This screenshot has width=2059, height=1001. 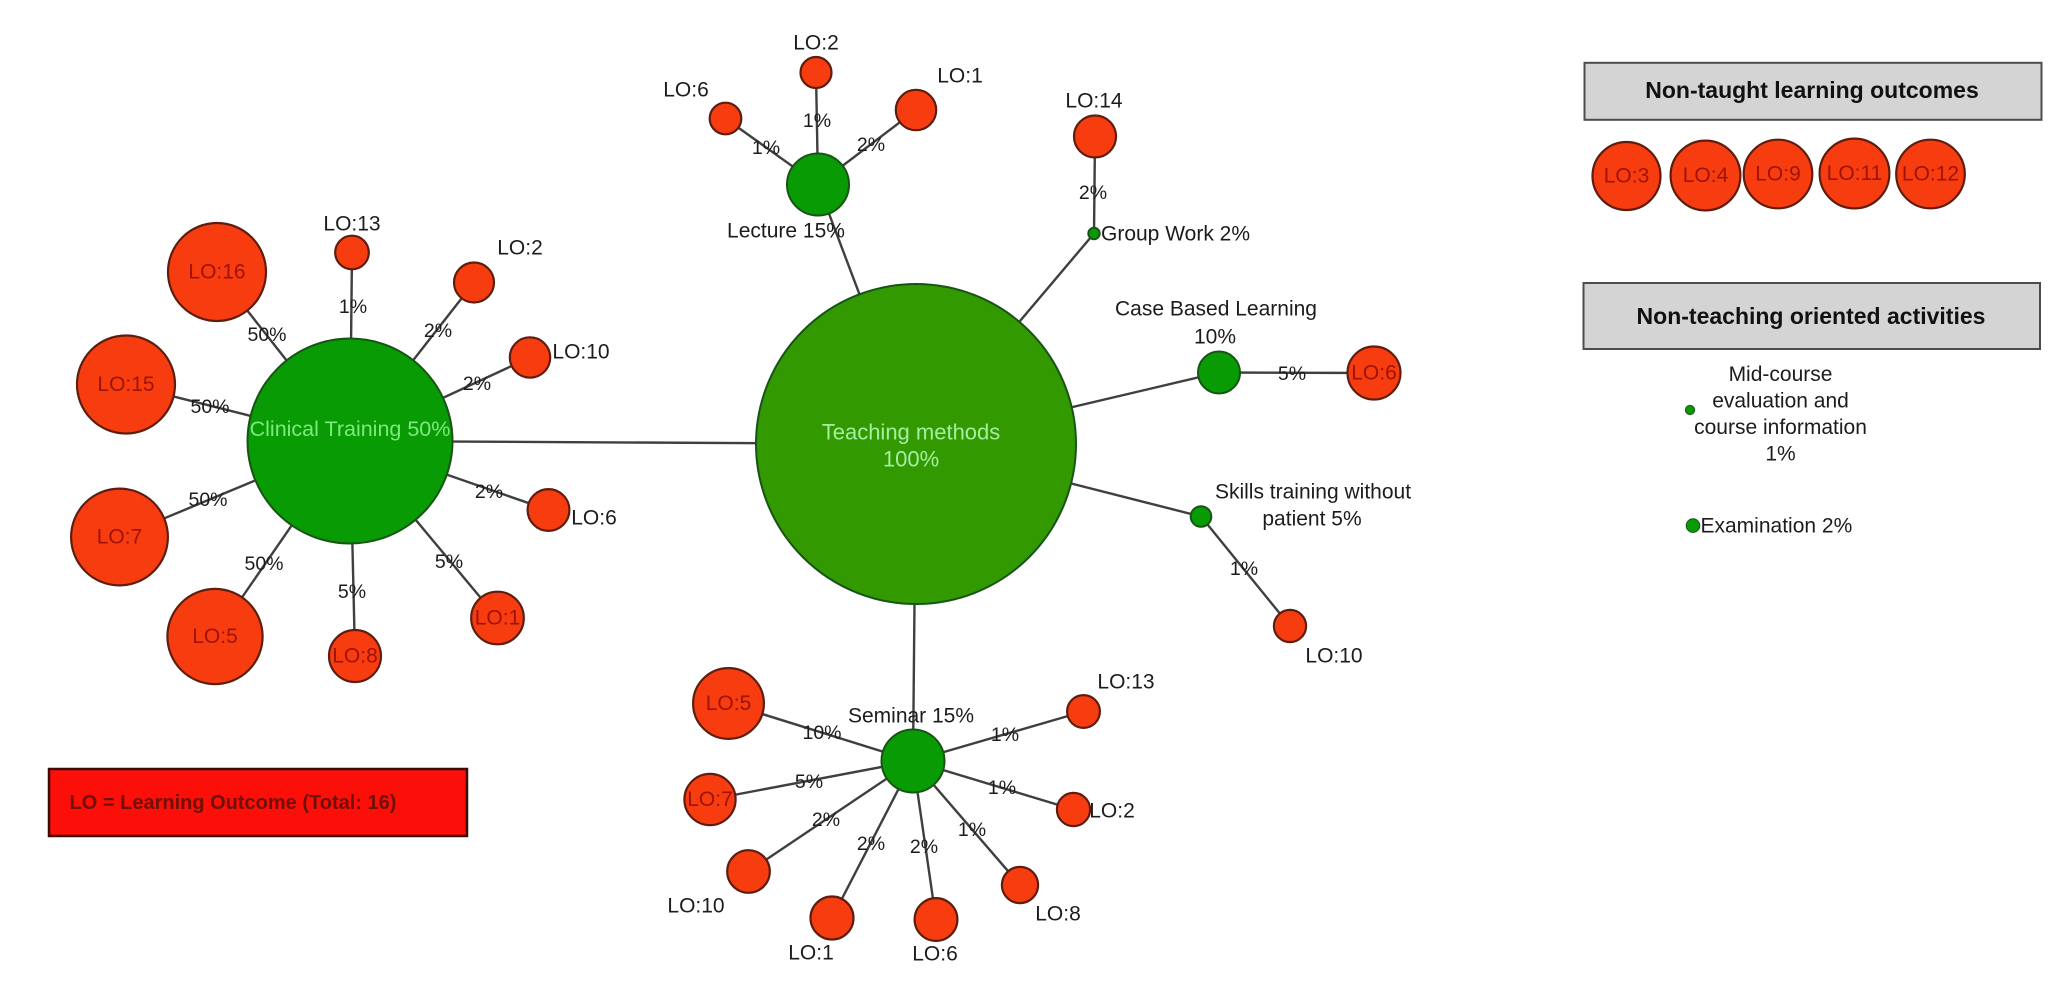 What do you see at coordinates (1780, 427) in the screenshot?
I see `svg-text: course information` at bounding box center [1780, 427].